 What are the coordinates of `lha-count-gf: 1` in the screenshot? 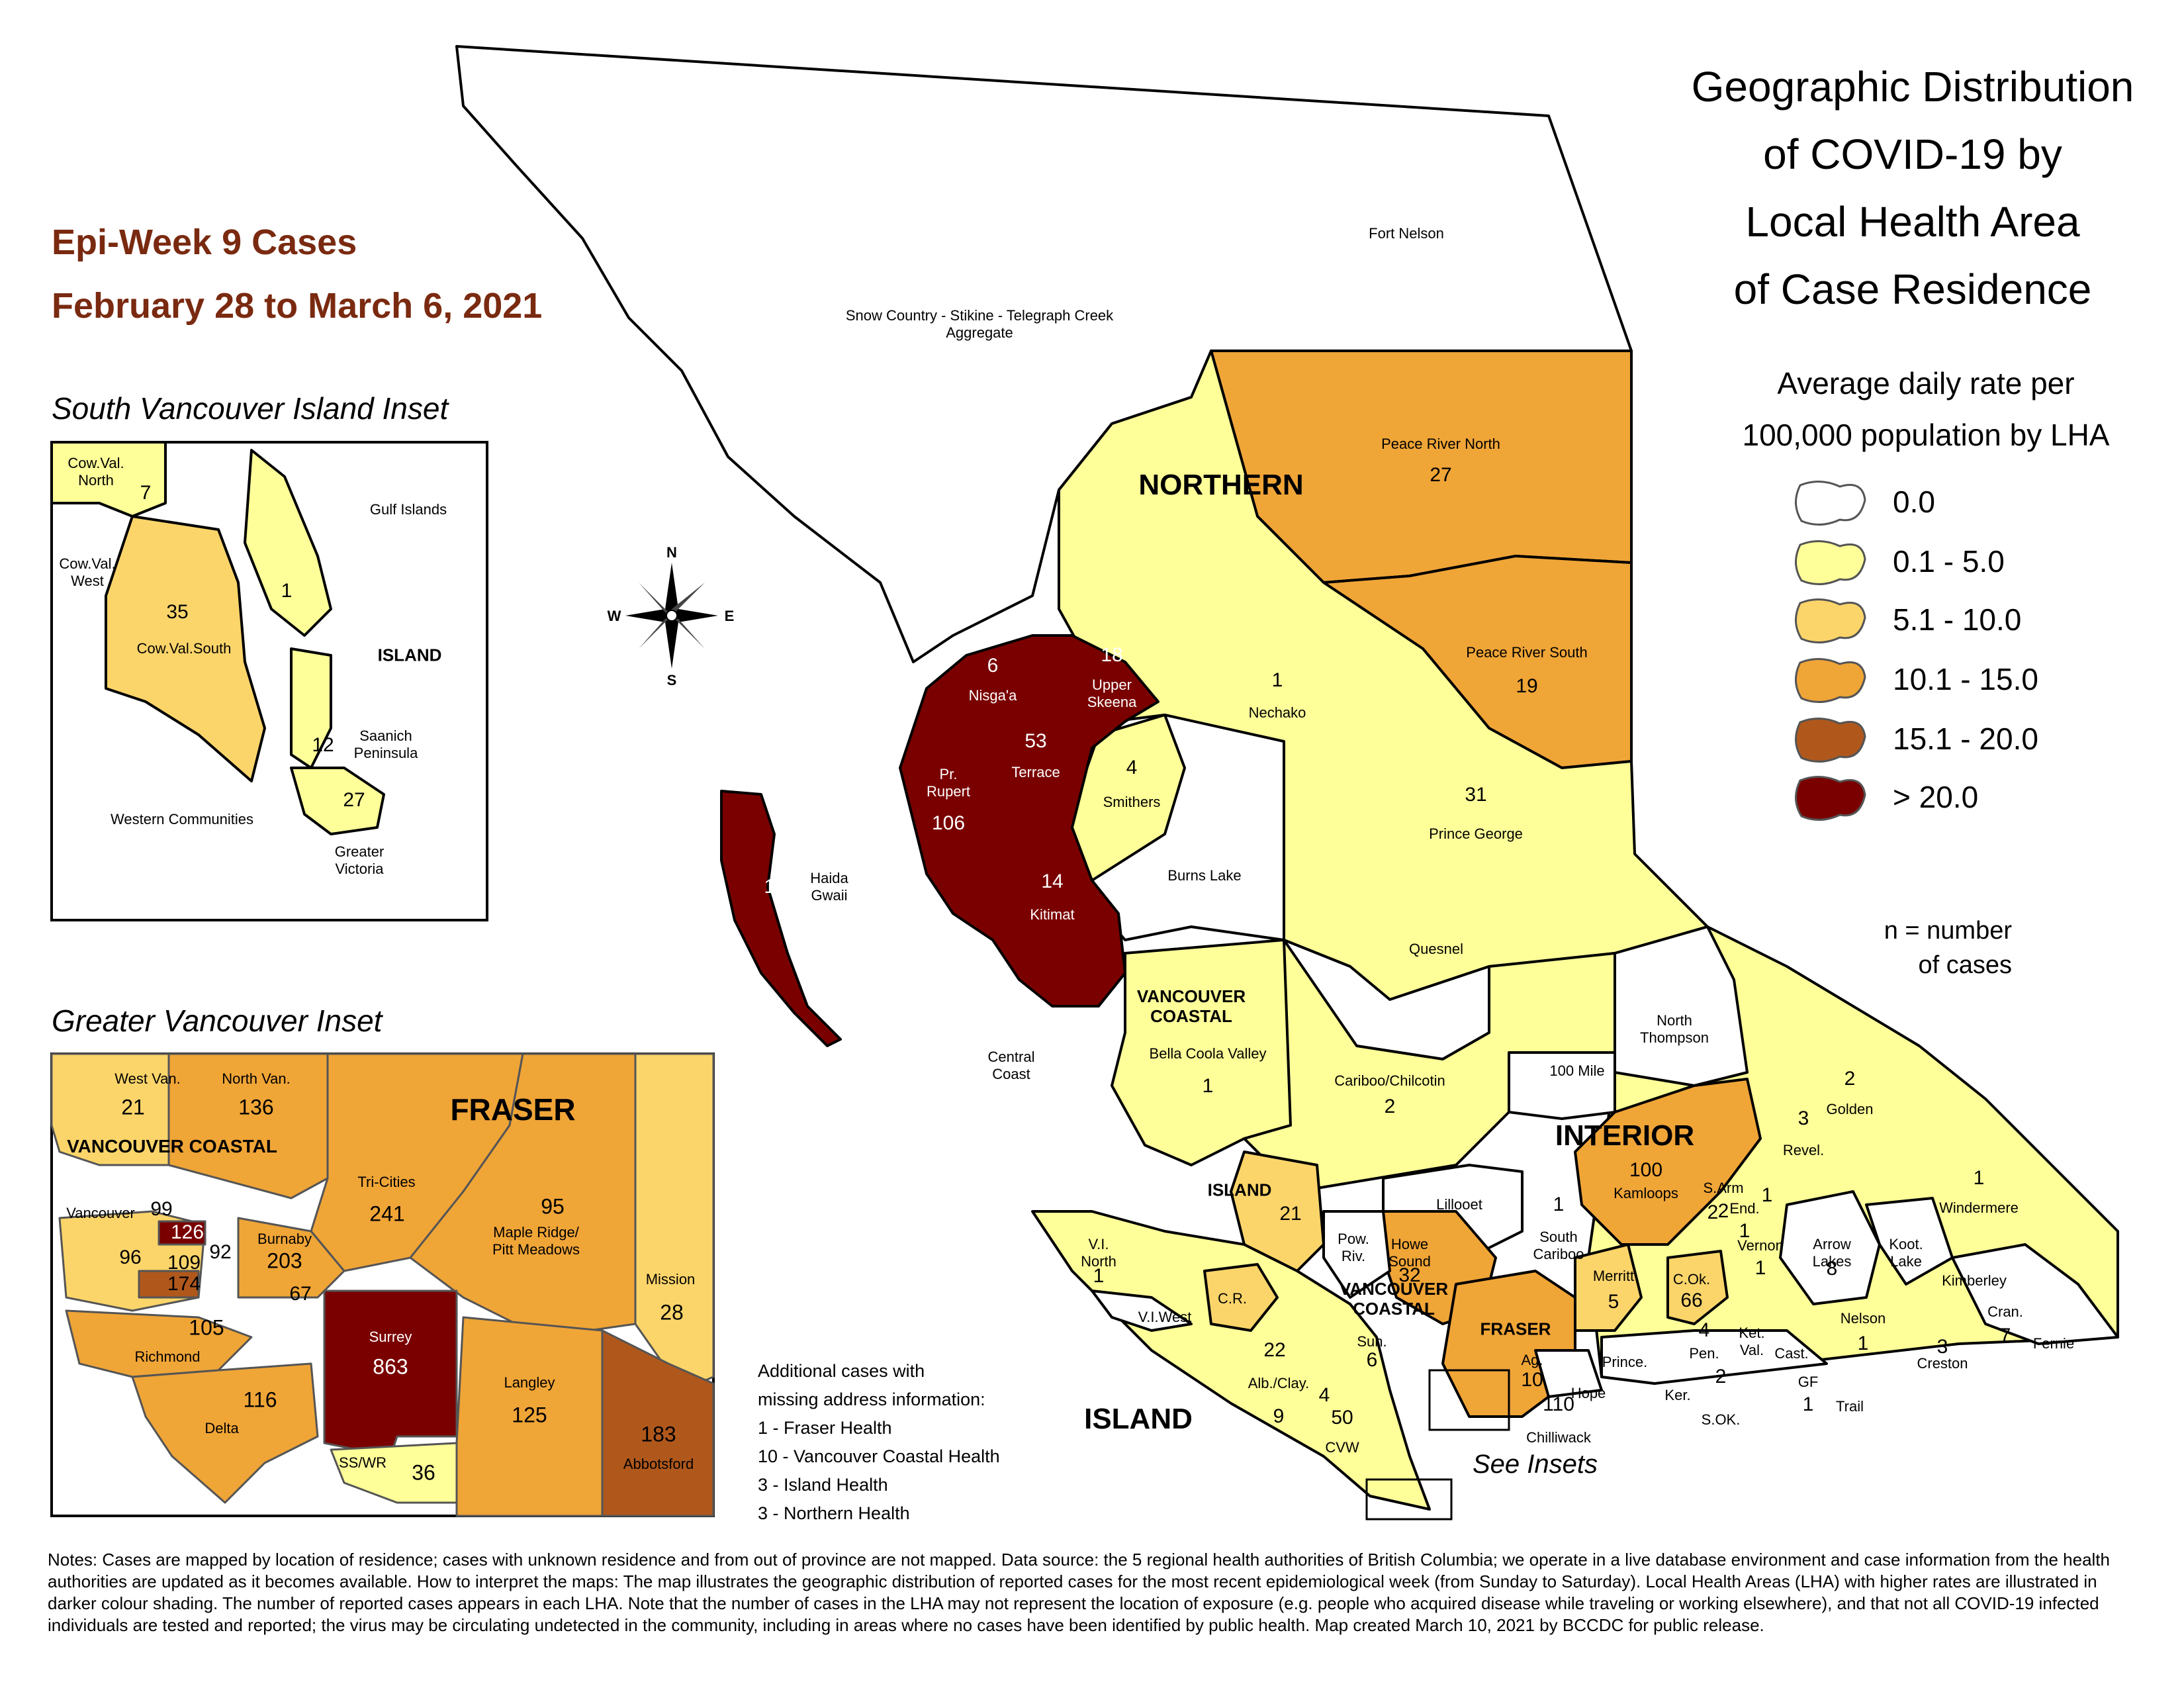 It's located at (1808, 1404).